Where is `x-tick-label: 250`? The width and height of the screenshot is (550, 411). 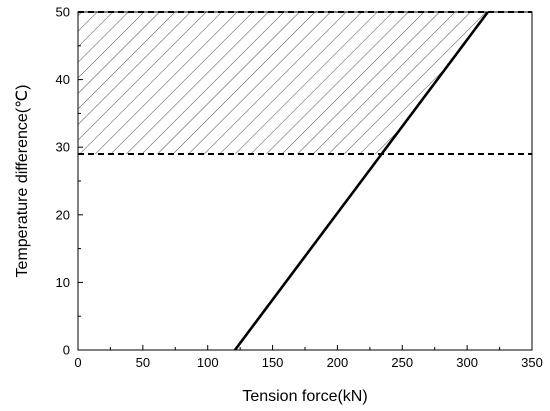 x-tick-label: 250 is located at coordinates (402, 362).